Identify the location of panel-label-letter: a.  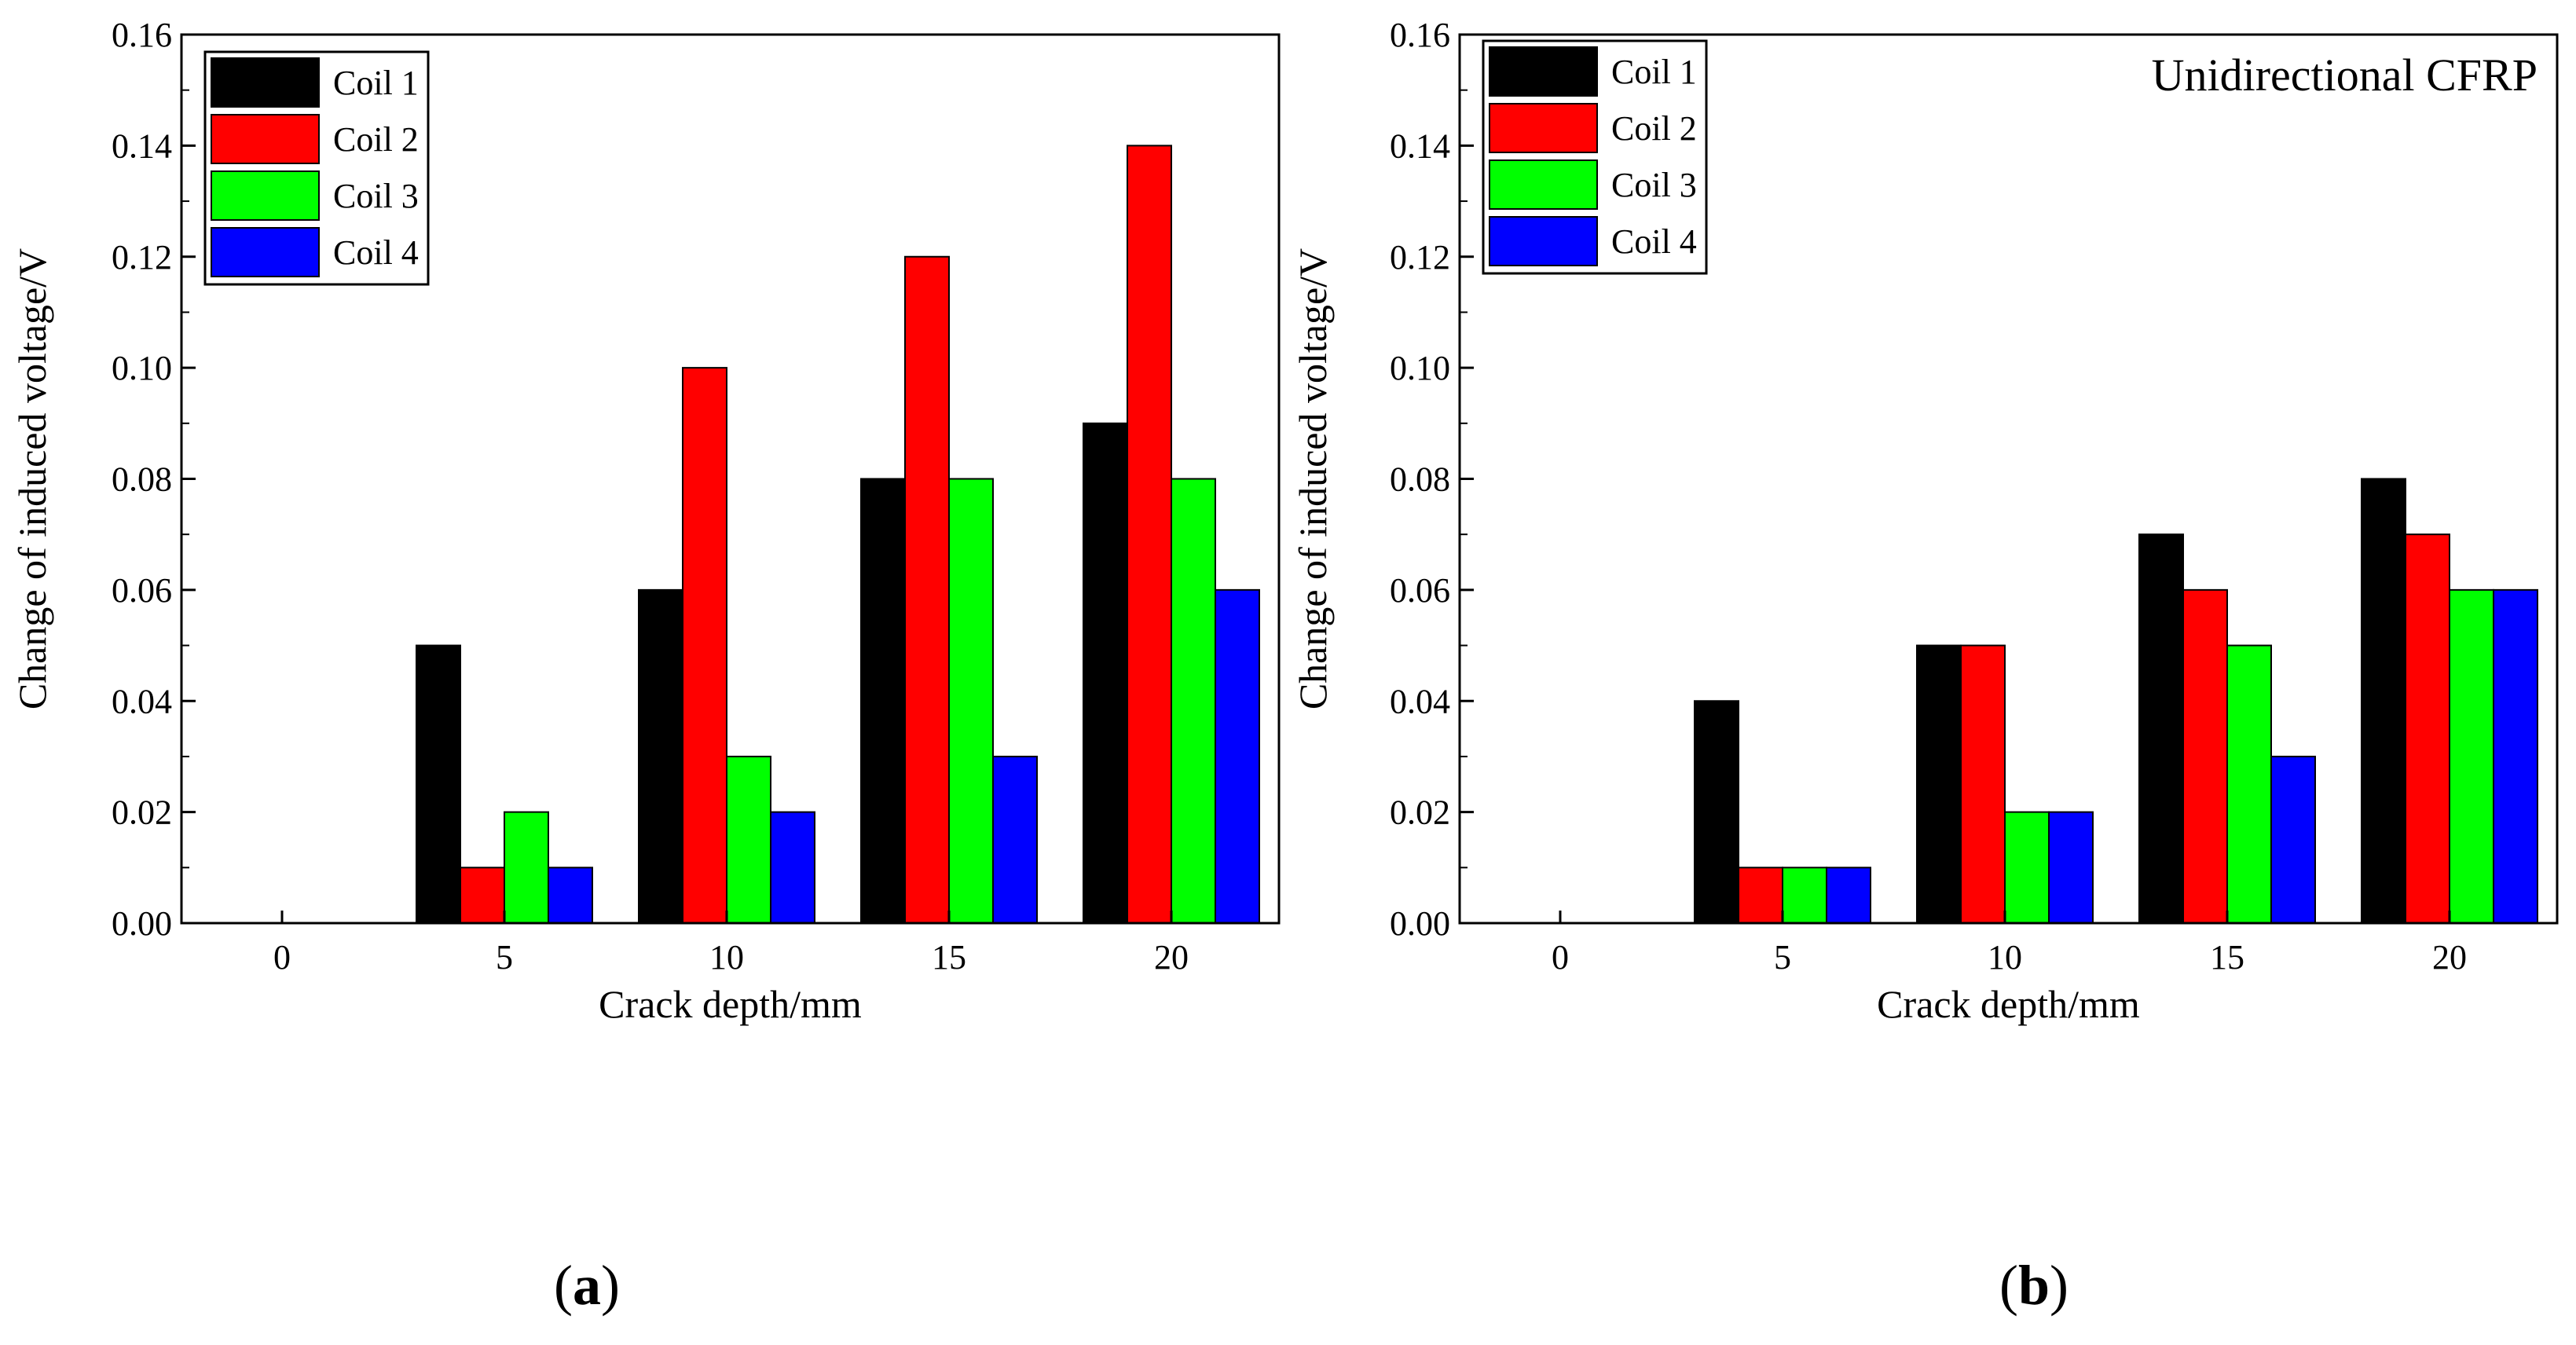
(587, 1285).